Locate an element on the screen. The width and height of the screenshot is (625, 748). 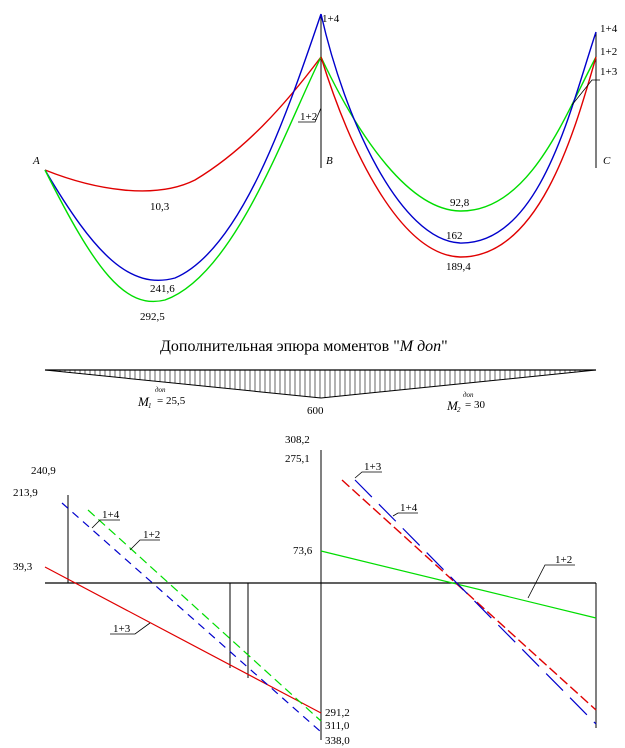
curve-span2-green is located at coordinates (458, 134).